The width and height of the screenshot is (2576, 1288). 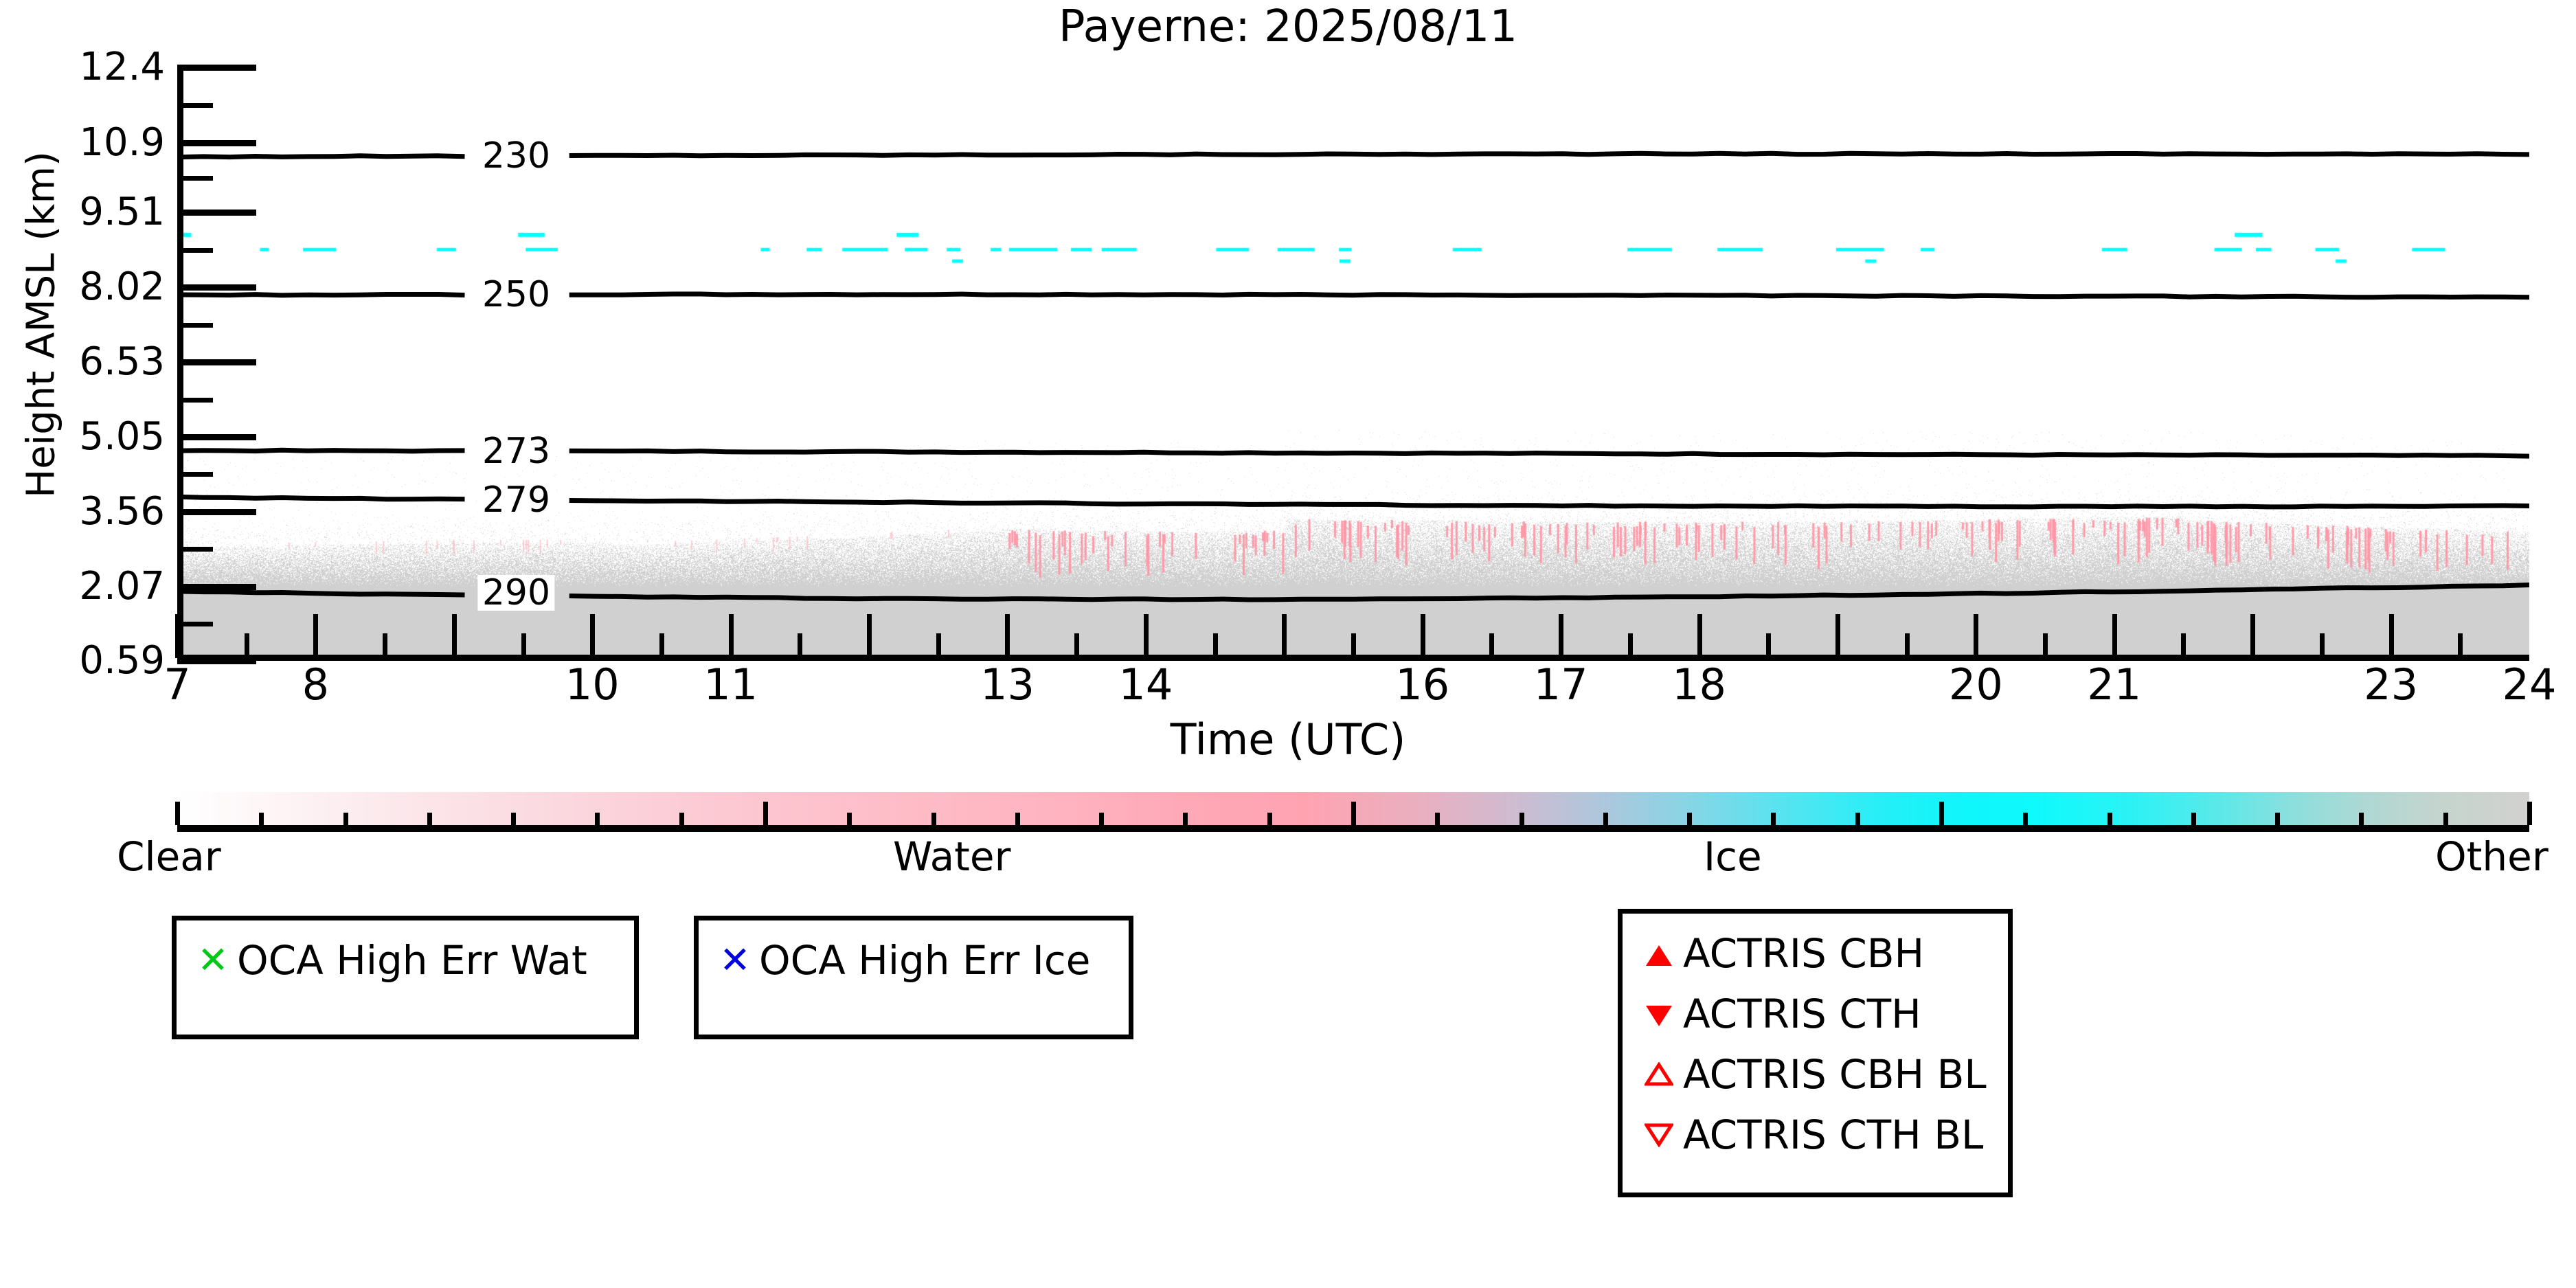 I want to click on x-tick-label: 17, so click(x=1560, y=684).